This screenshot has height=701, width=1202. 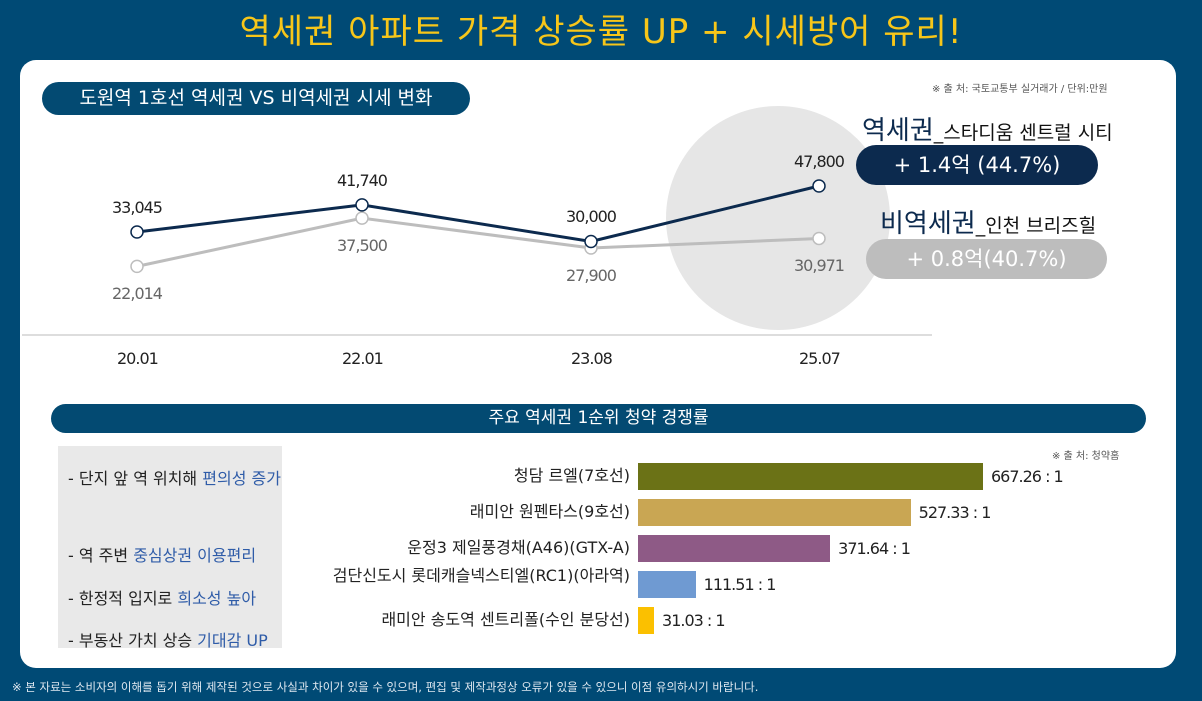 What do you see at coordinates (928, 224) in the screenshot?
I see `non-station-label: 비역세권` at bounding box center [928, 224].